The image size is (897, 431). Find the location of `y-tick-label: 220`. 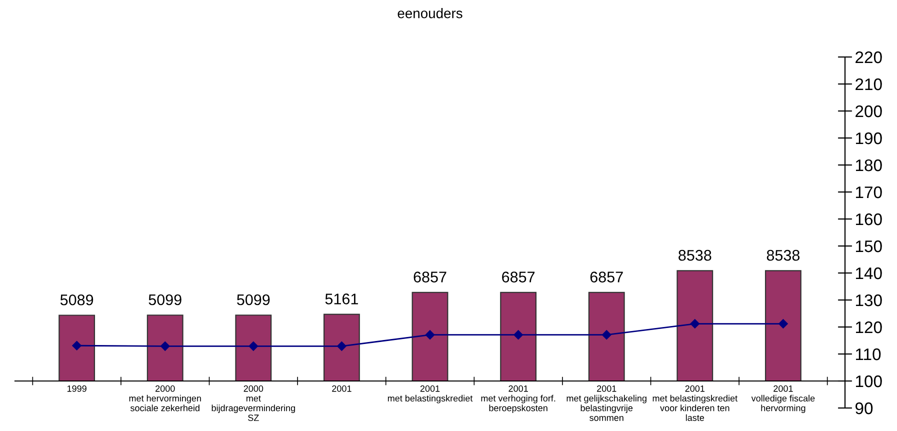

y-tick-label: 220 is located at coordinates (869, 57).